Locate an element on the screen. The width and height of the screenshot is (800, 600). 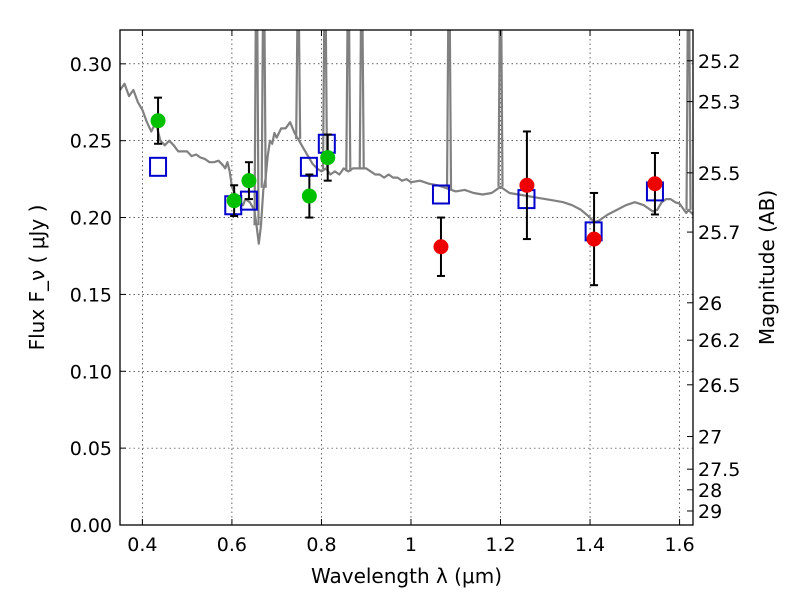
mag-tick-label: 27.5 is located at coordinates (719, 470).